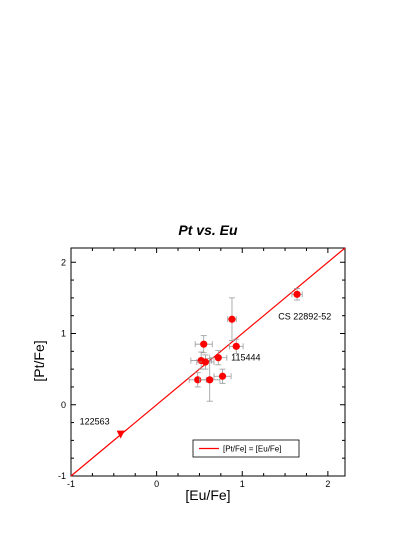 The image size is (415, 537). I want to click on x-tick-label: 0, so click(156, 484).